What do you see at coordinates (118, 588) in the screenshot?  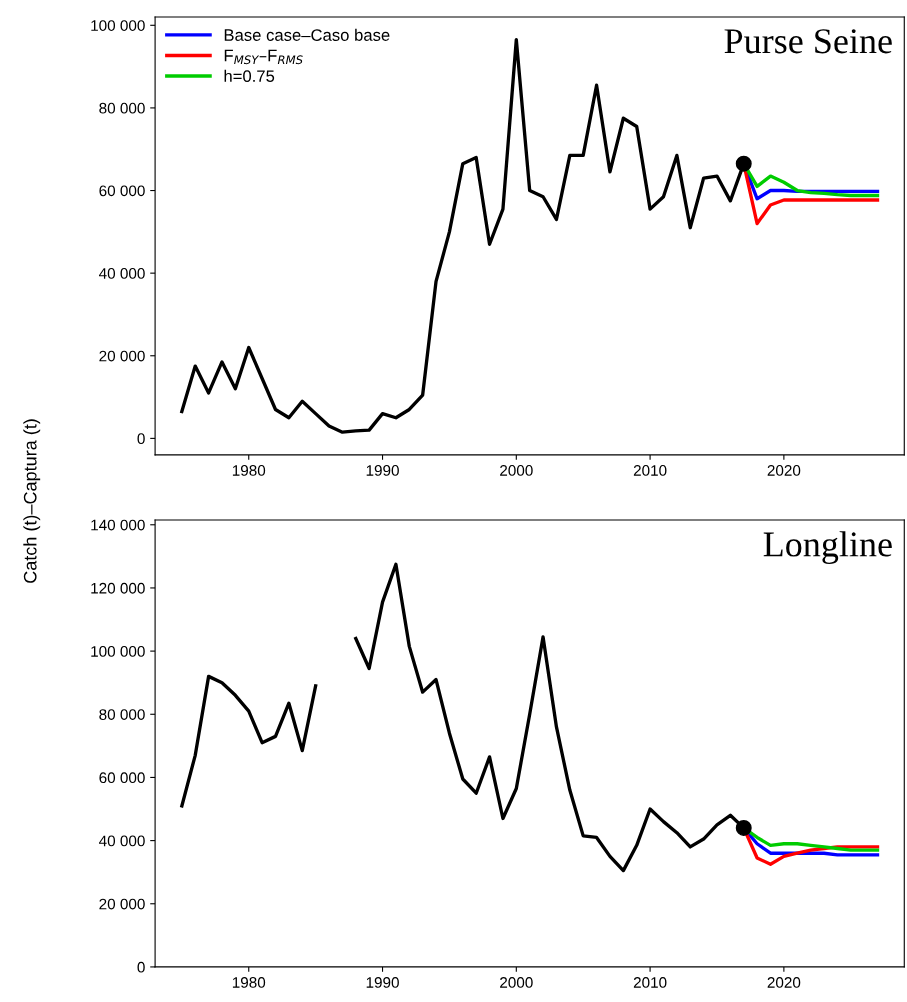 I see `y-tick-label: 120 000` at bounding box center [118, 588].